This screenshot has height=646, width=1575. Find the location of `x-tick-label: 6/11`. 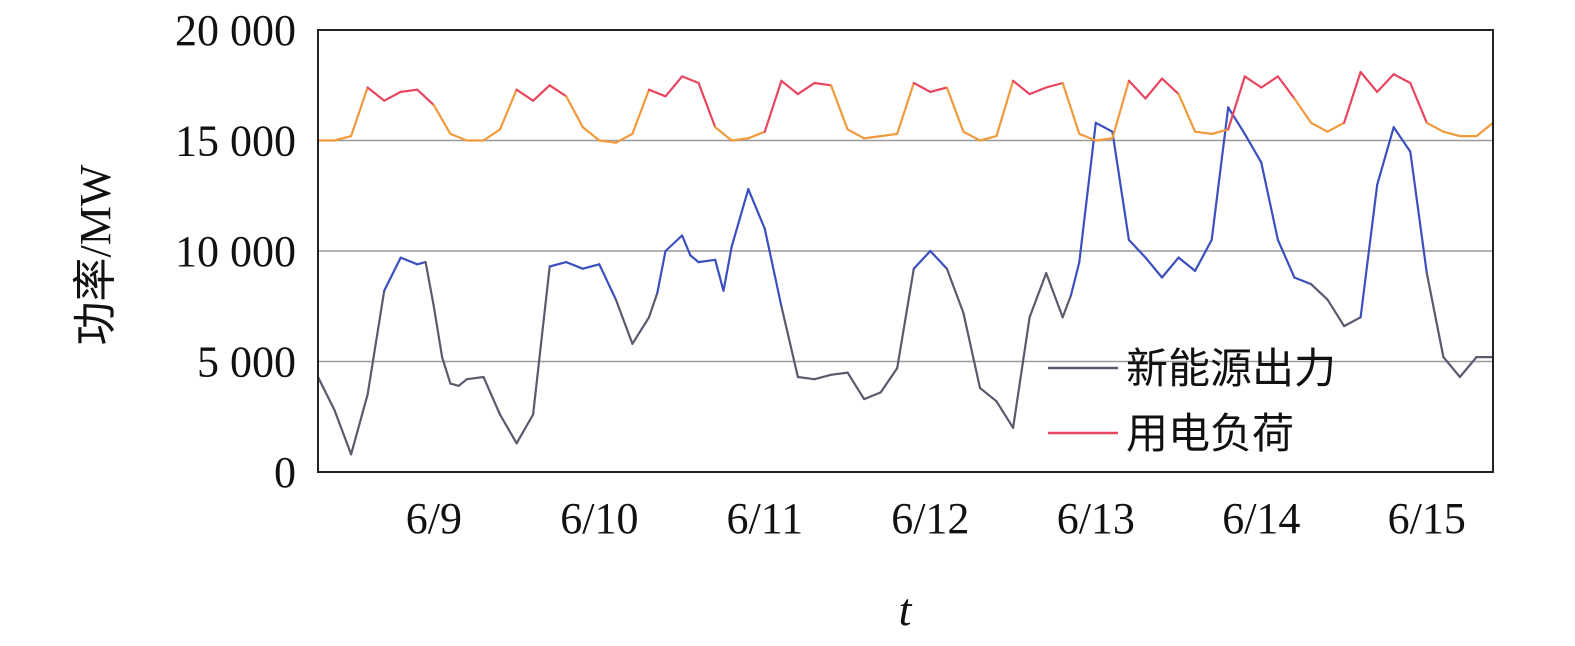

x-tick-label: 6/11 is located at coordinates (765, 518).